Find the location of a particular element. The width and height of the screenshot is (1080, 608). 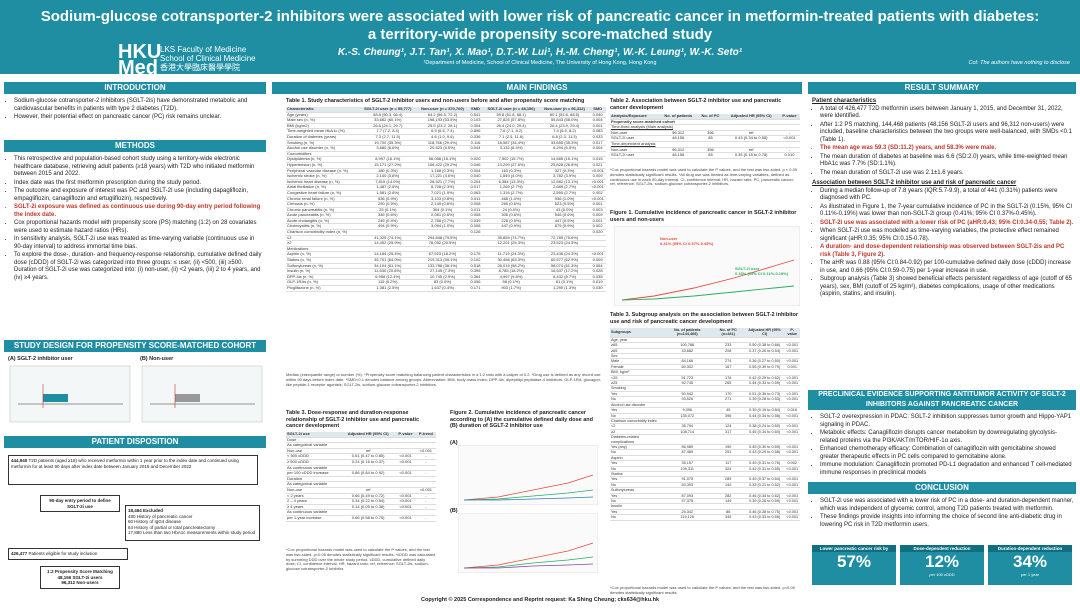

table1-cell: 15,171 (27.2%) is located at coordinates (388, 165).